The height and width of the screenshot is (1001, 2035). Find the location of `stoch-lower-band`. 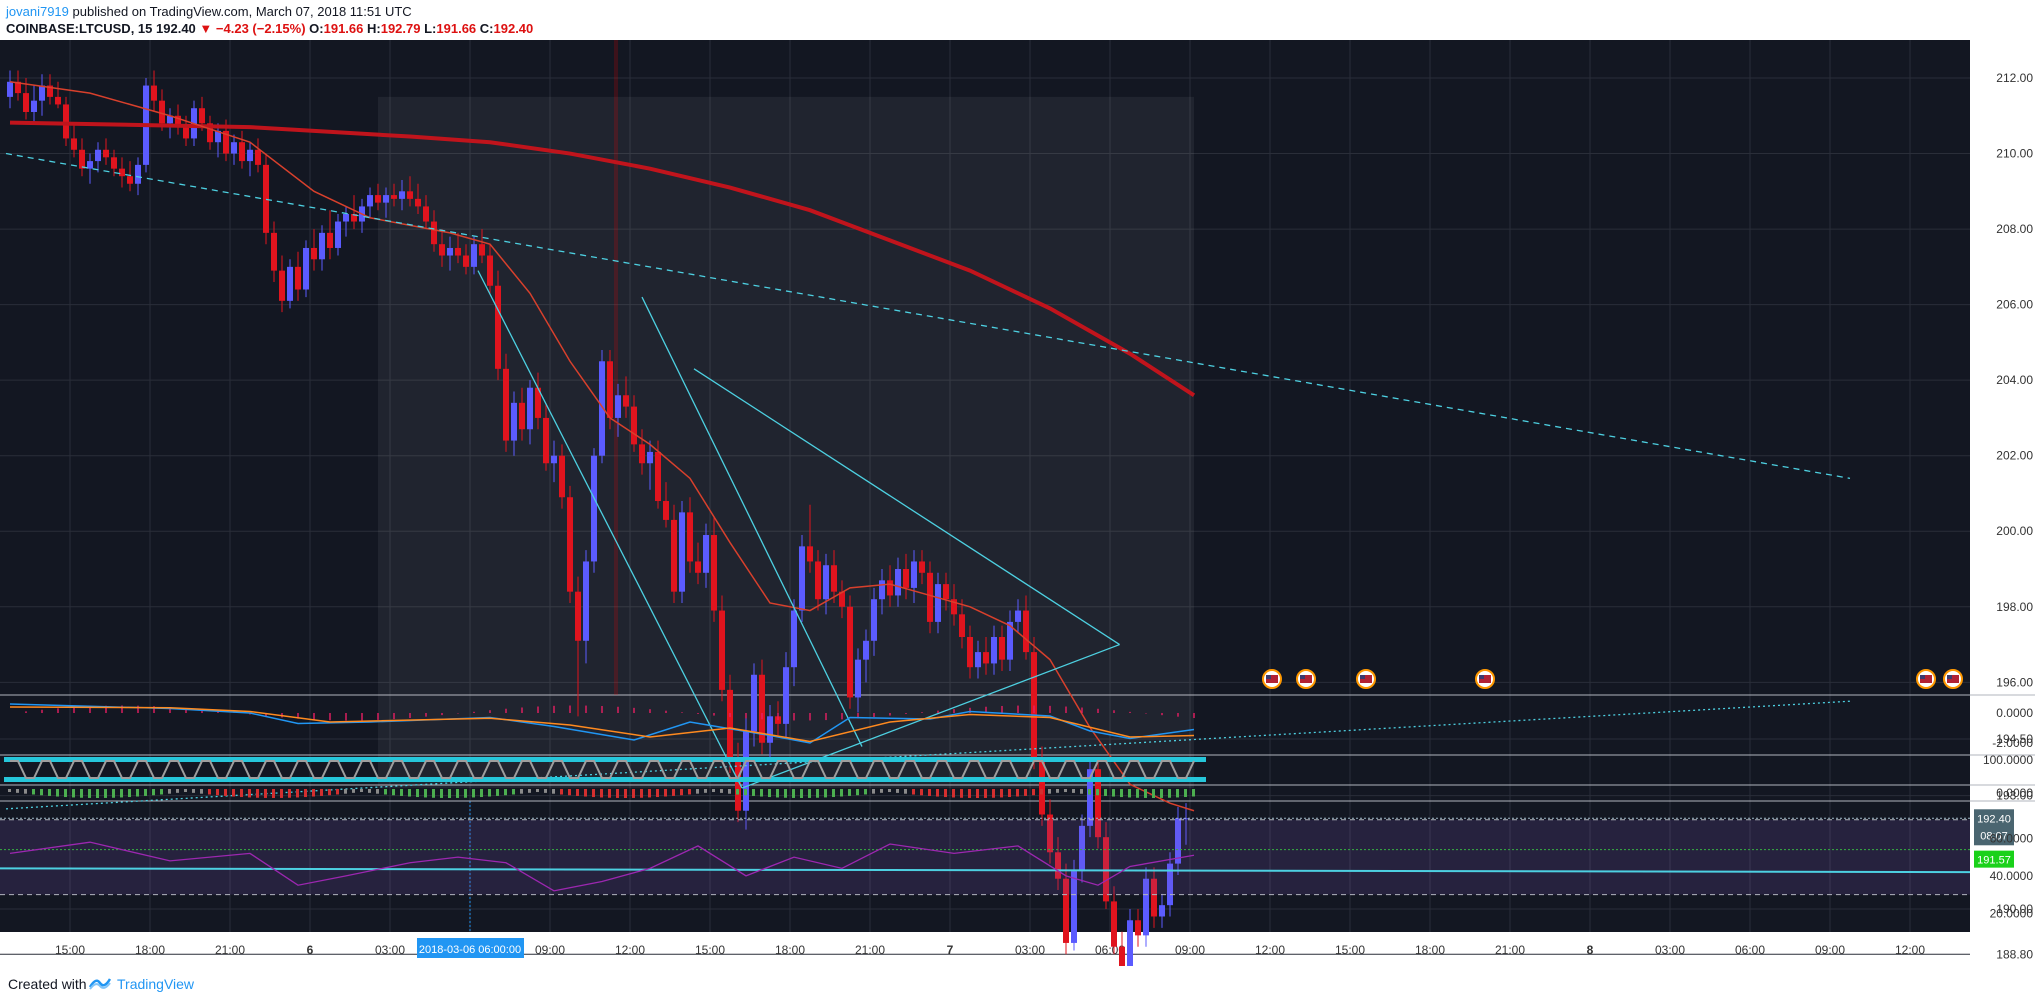

stoch-lower-band is located at coordinates (605, 779).